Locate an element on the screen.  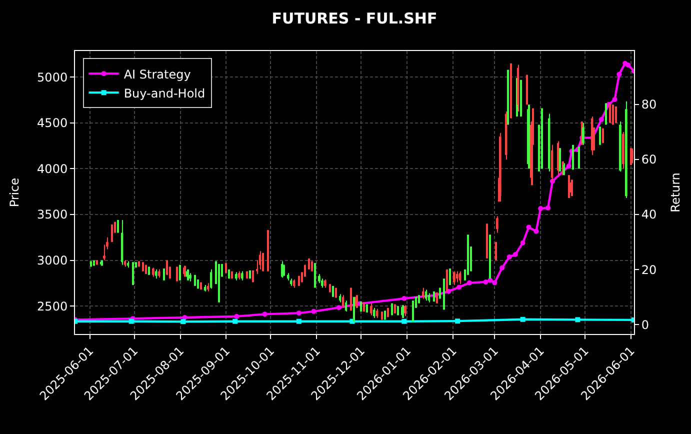
chart-title: FUTURES - FUL.SHF is located at coordinates (355, 18).